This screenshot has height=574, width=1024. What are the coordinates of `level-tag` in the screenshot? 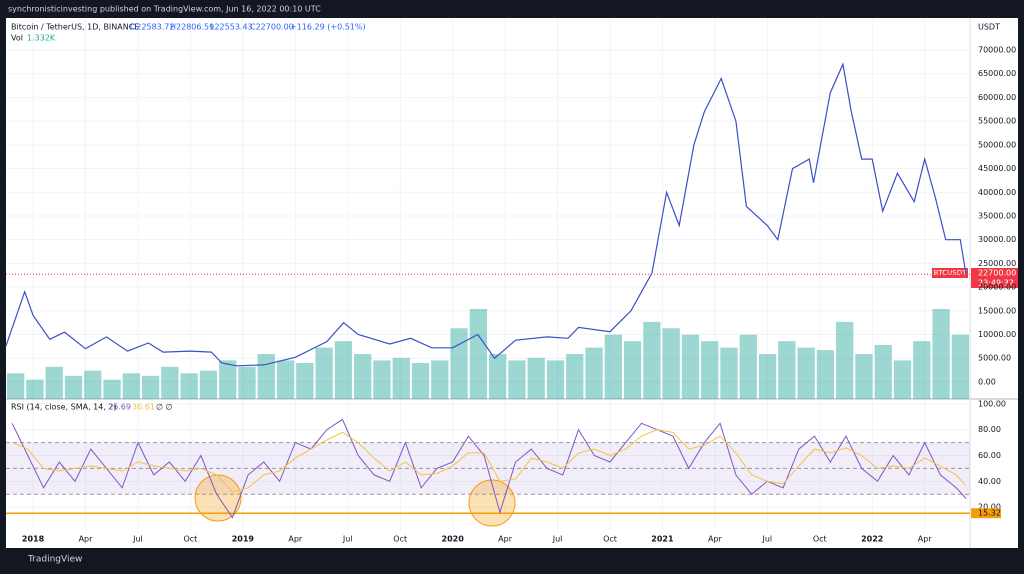 It's located at (986, 513).